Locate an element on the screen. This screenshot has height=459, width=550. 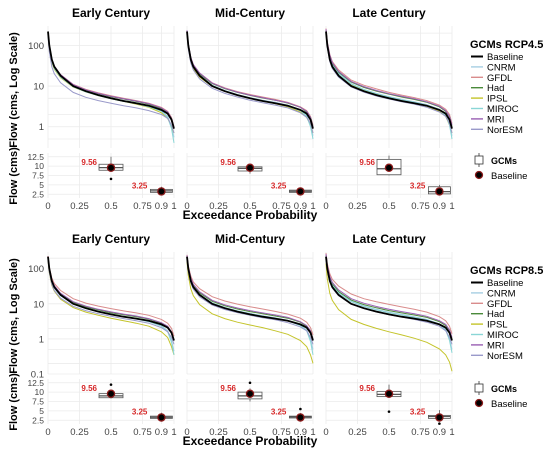
box-legend-box is located at coordinates (479, 160).